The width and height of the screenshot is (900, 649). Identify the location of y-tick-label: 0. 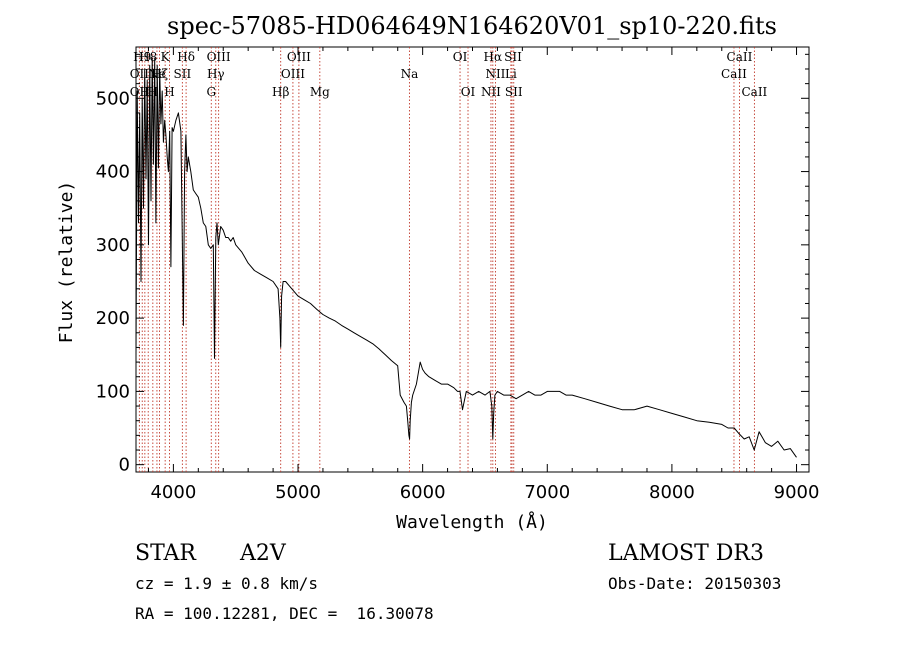
(124, 465).